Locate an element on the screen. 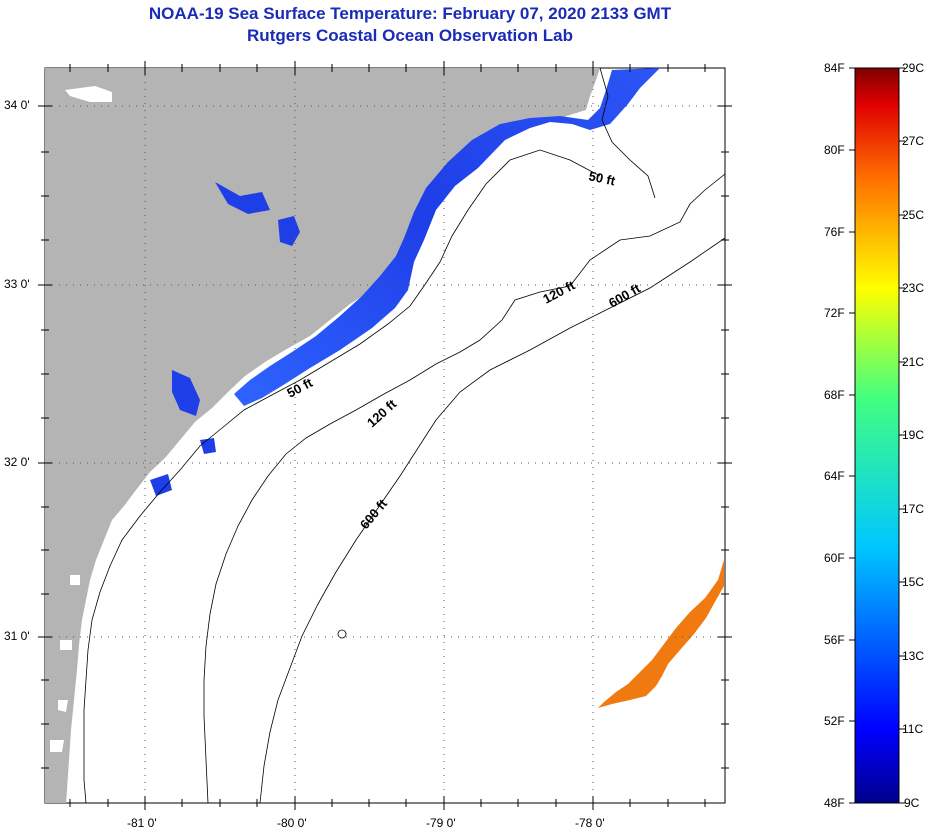 The image size is (928, 832). colorbar-c-label: 23C is located at coordinates (913, 288).